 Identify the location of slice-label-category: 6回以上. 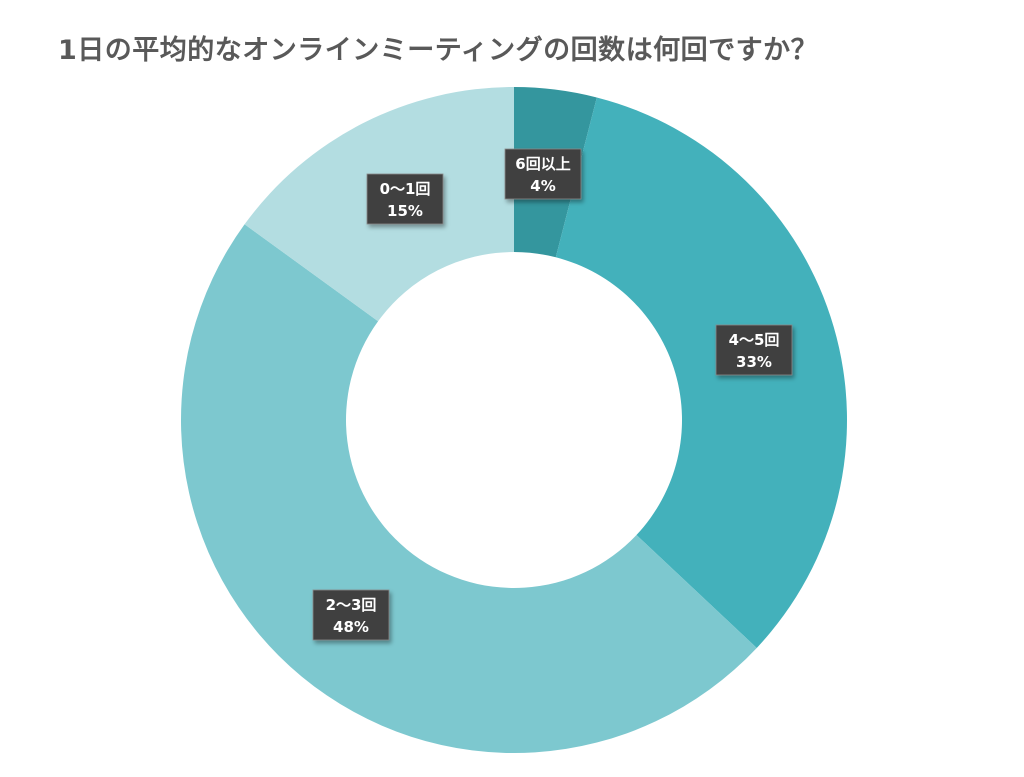
(542, 164).